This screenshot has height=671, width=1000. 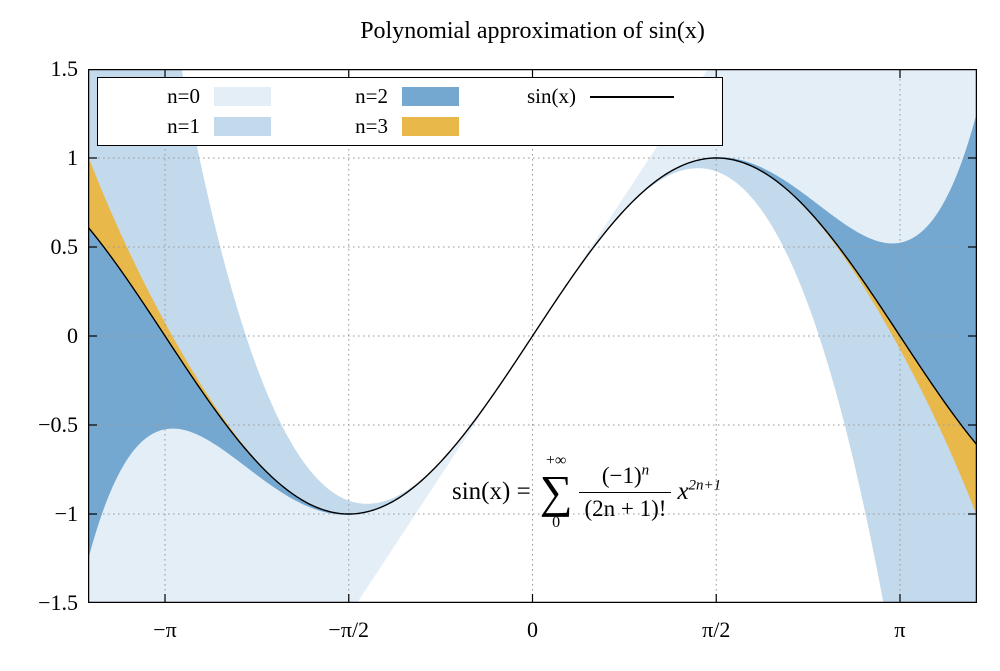 I want to click on fraction-denominator: (2n + 1)!, so click(x=625, y=508).